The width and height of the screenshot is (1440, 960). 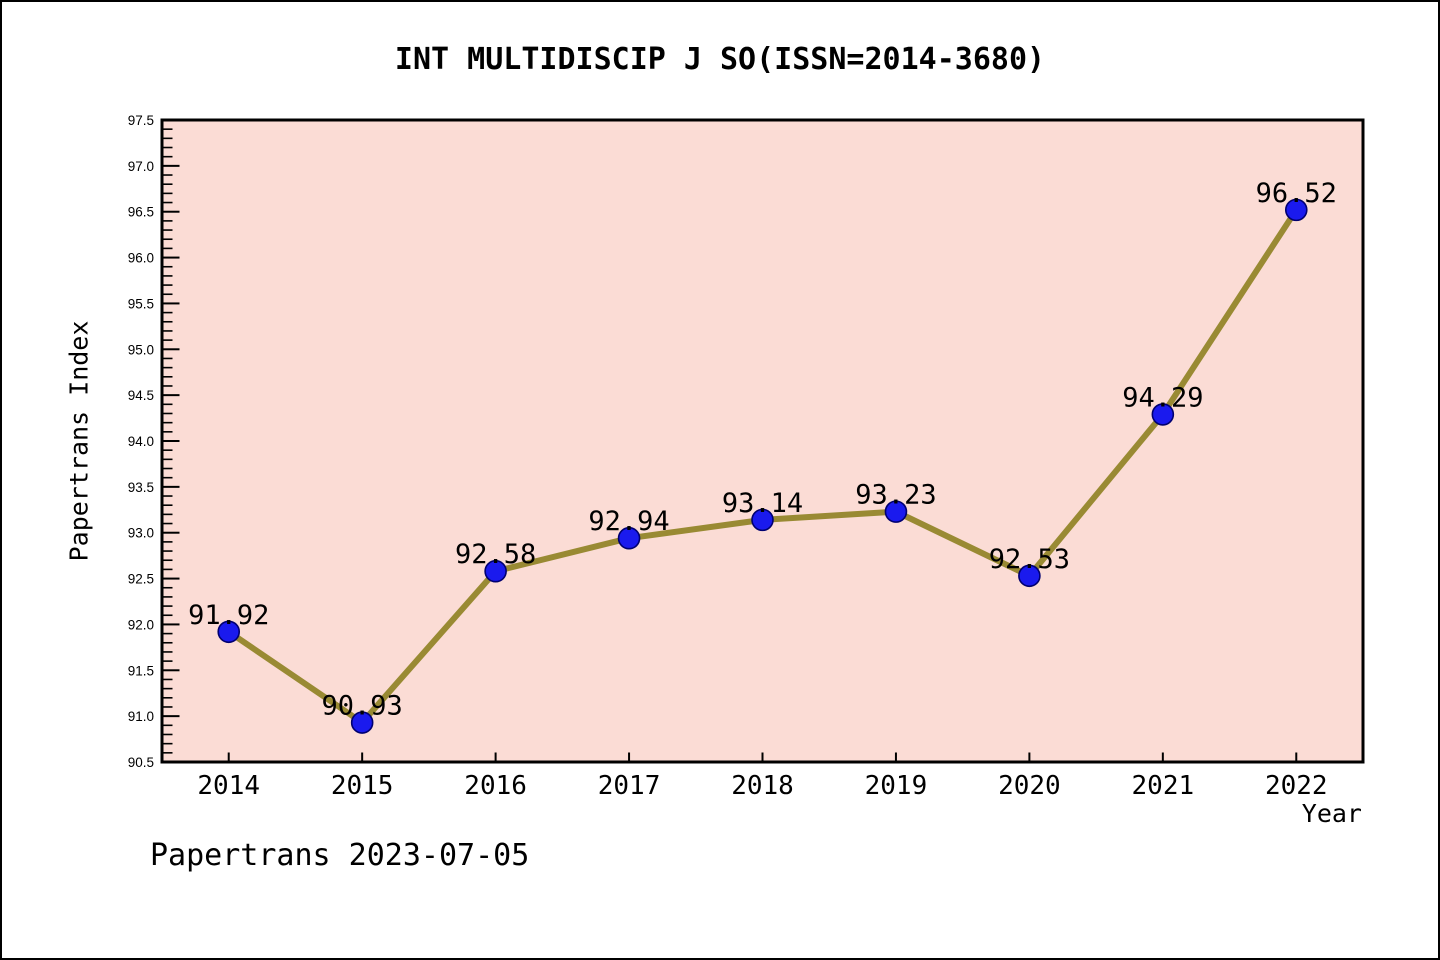 What do you see at coordinates (762, 786) in the screenshot?
I see `x-tick-label: 2018` at bounding box center [762, 786].